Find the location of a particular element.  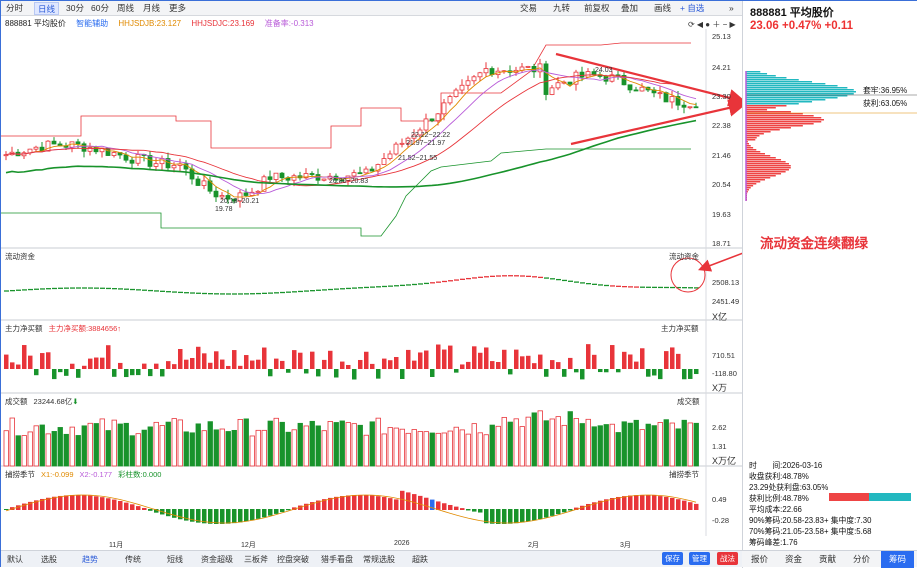

more-menu: 更多 is located at coordinates (178, 8).